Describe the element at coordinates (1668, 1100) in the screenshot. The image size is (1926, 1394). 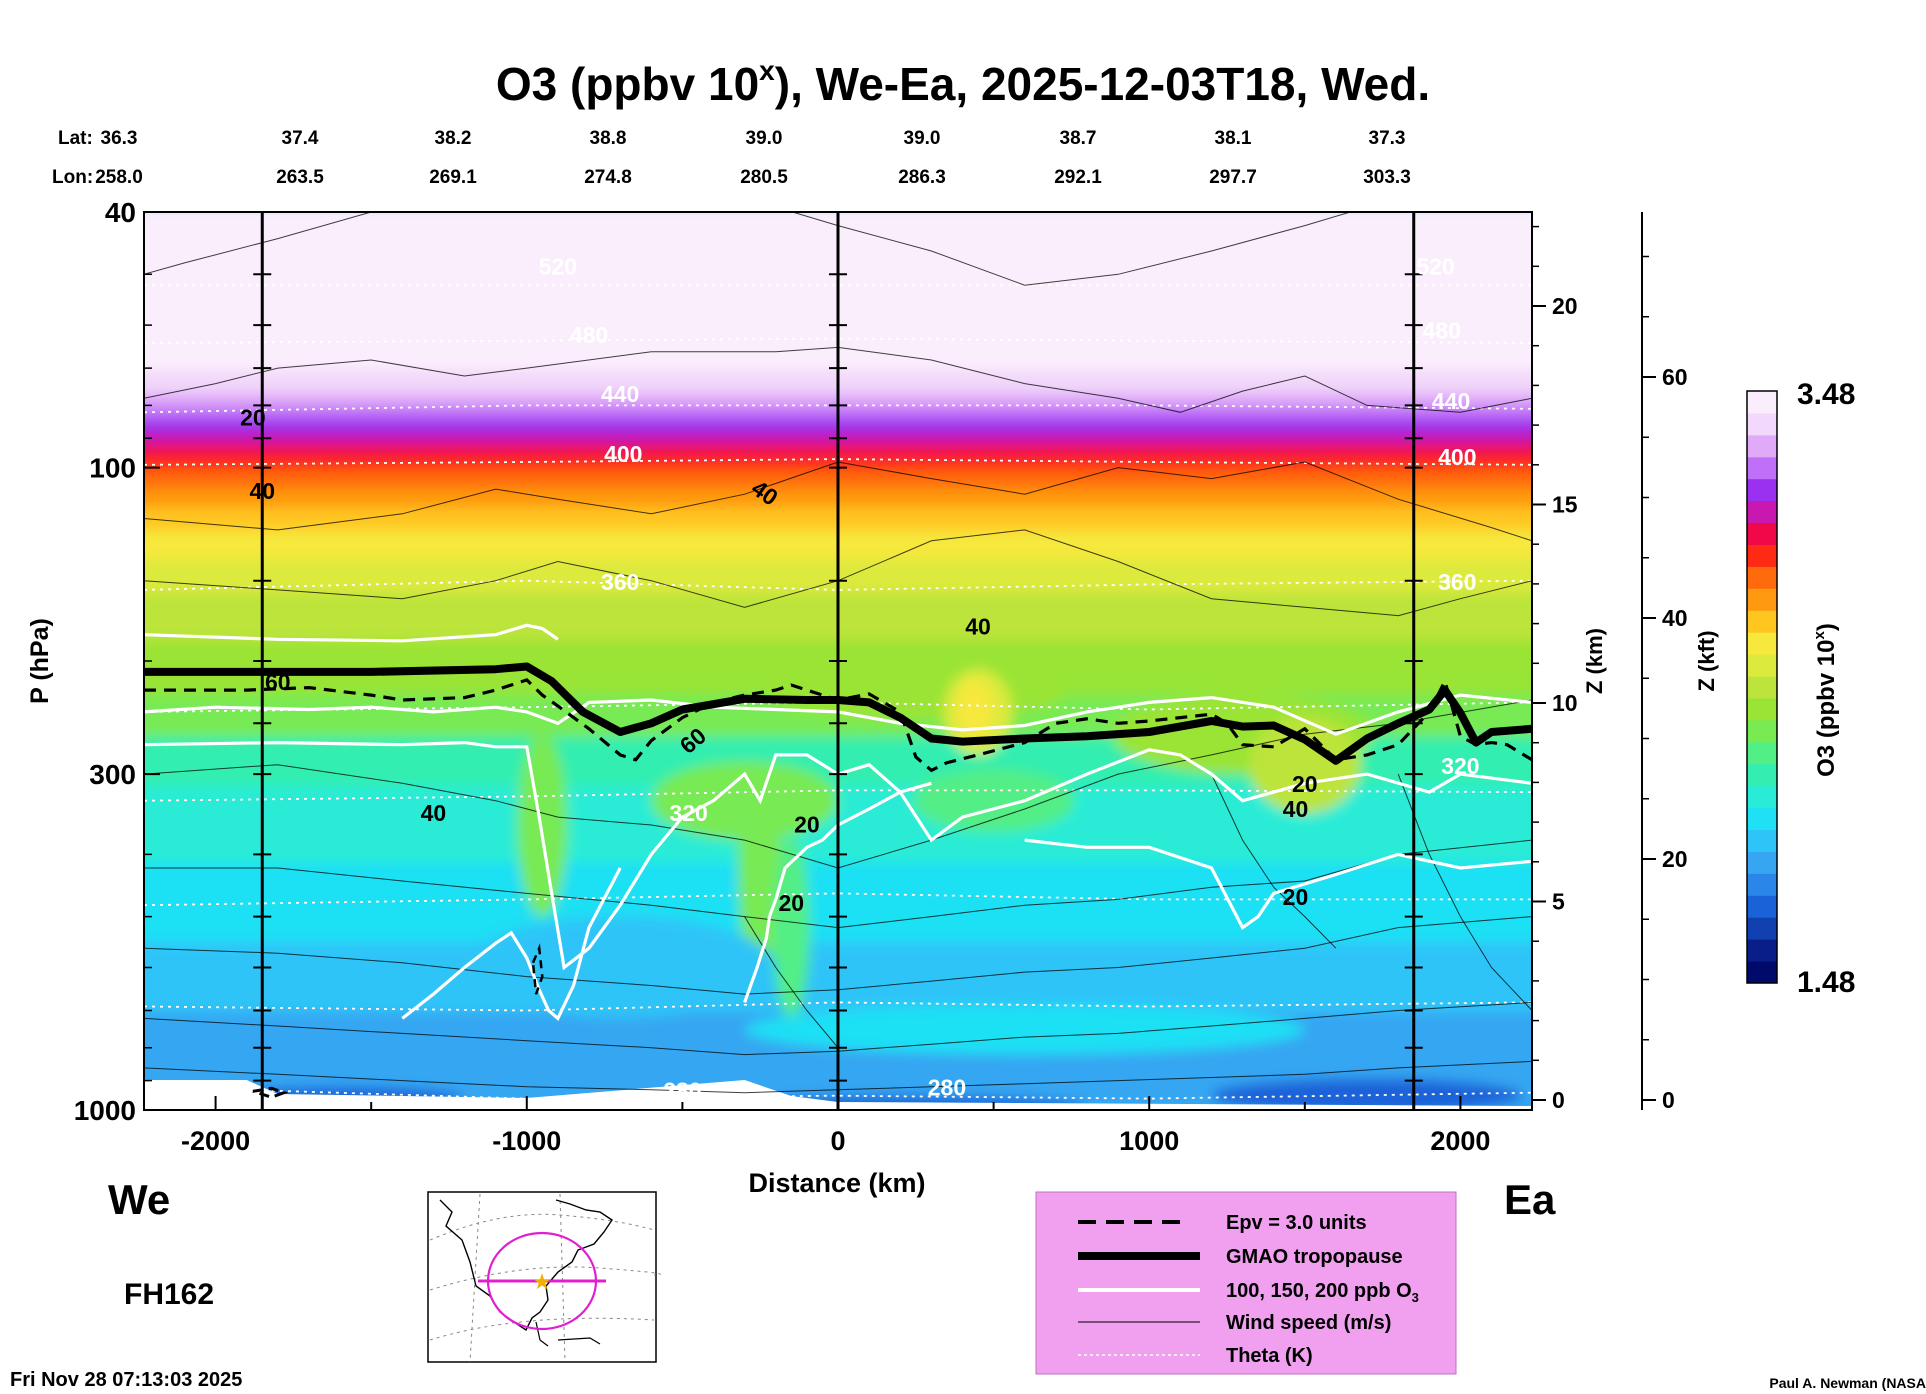
I see `z-kft-tick-label: 0` at that location.